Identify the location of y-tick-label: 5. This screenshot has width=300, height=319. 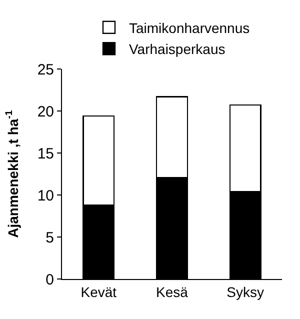
(50, 237).